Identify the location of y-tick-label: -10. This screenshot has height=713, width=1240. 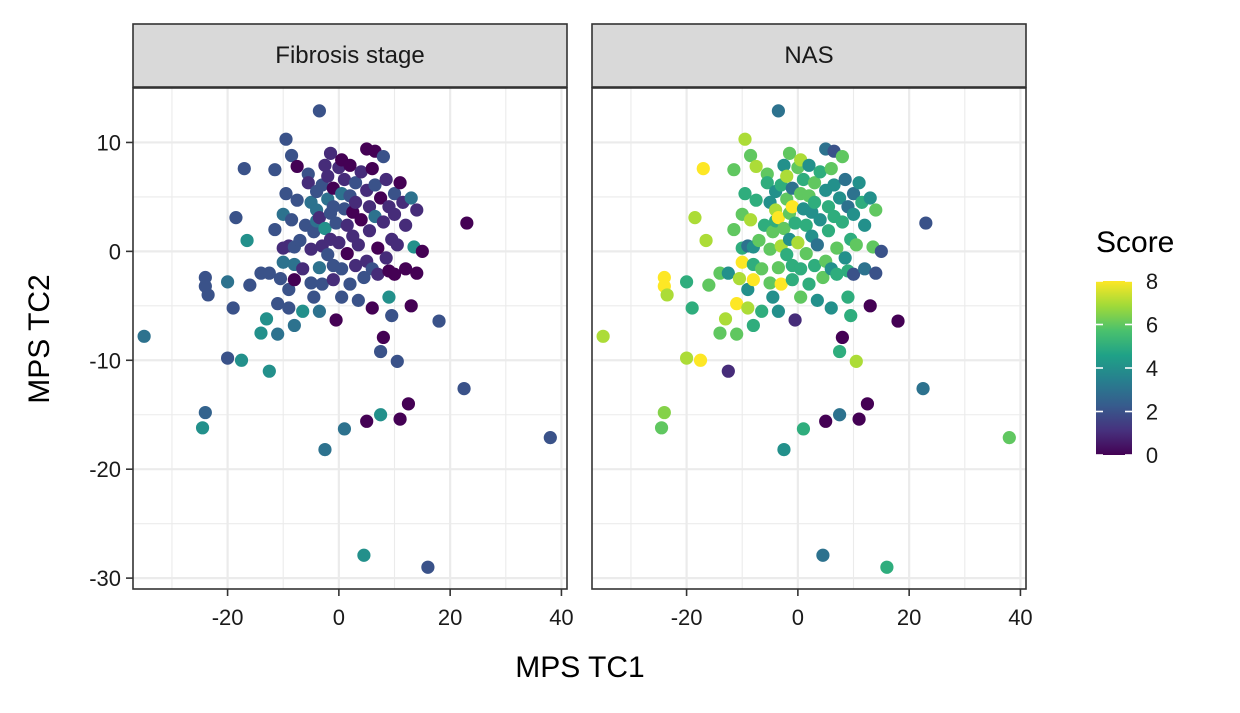
(105, 360).